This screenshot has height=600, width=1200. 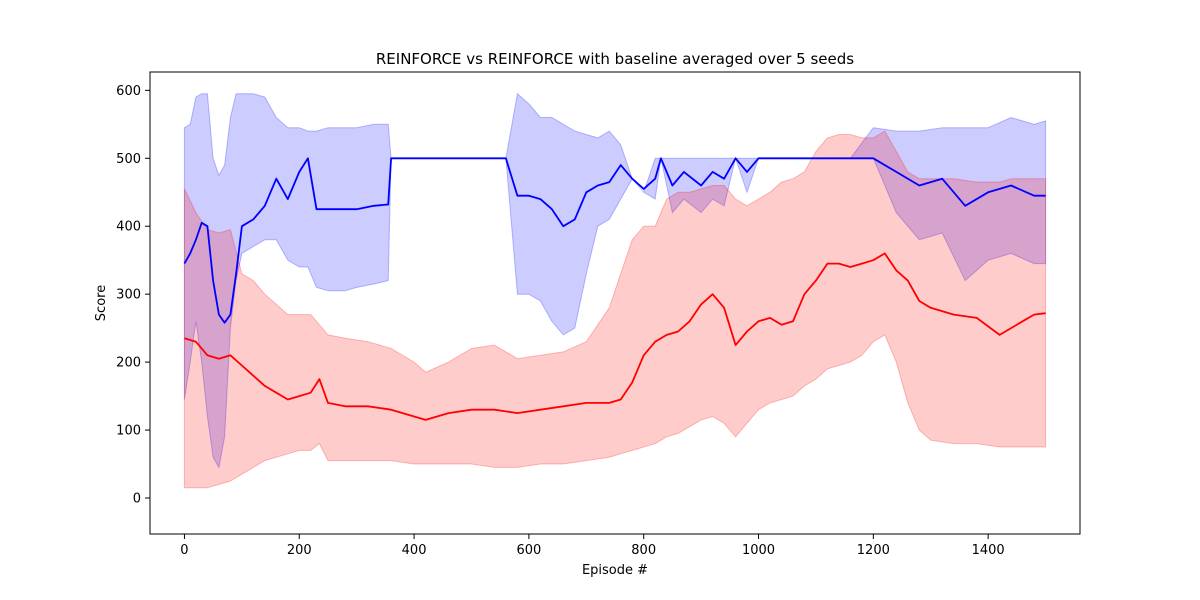 What do you see at coordinates (414, 550) in the screenshot?
I see `x-tick-label: 400` at bounding box center [414, 550].